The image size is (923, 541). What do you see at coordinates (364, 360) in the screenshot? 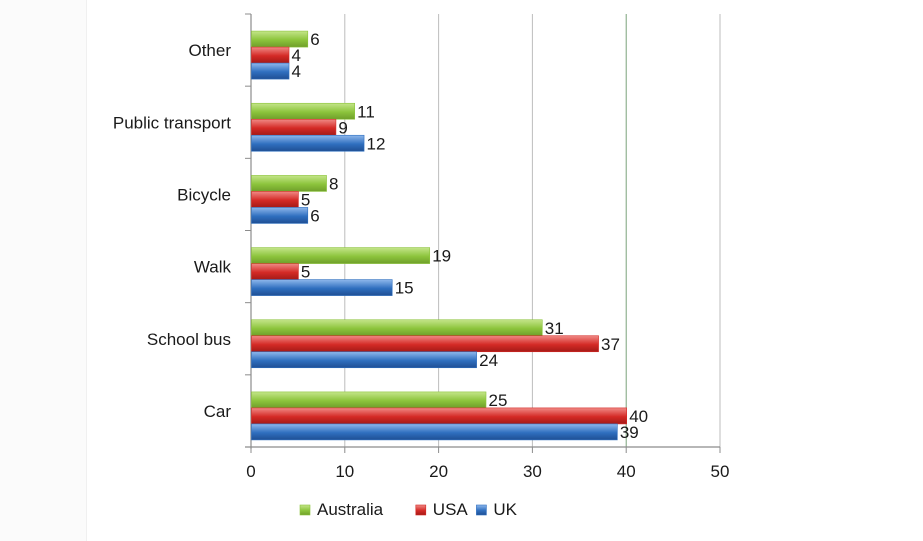
I see `bar-uk-school-bus` at bounding box center [364, 360].